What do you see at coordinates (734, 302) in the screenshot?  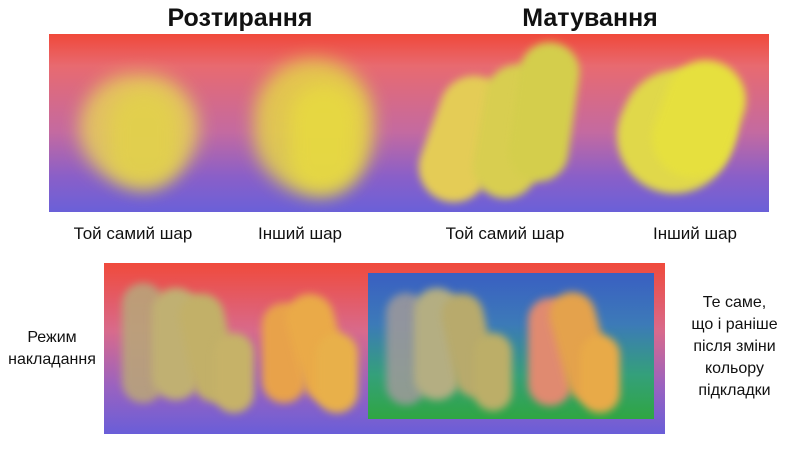 I see `note-line: Те саме,` at bounding box center [734, 302].